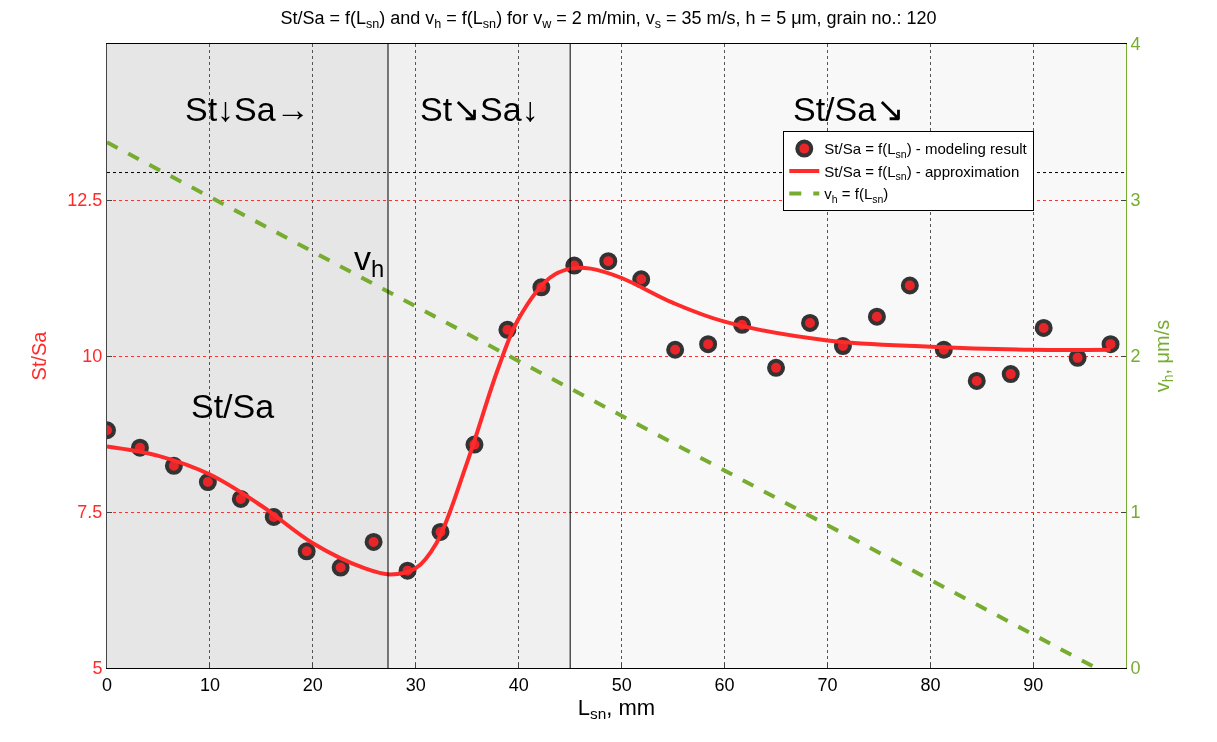 This screenshot has height=742, width=1217. Describe the element at coordinates (369, 261) in the screenshot. I see `annotation: v$_{h}$` at that location.